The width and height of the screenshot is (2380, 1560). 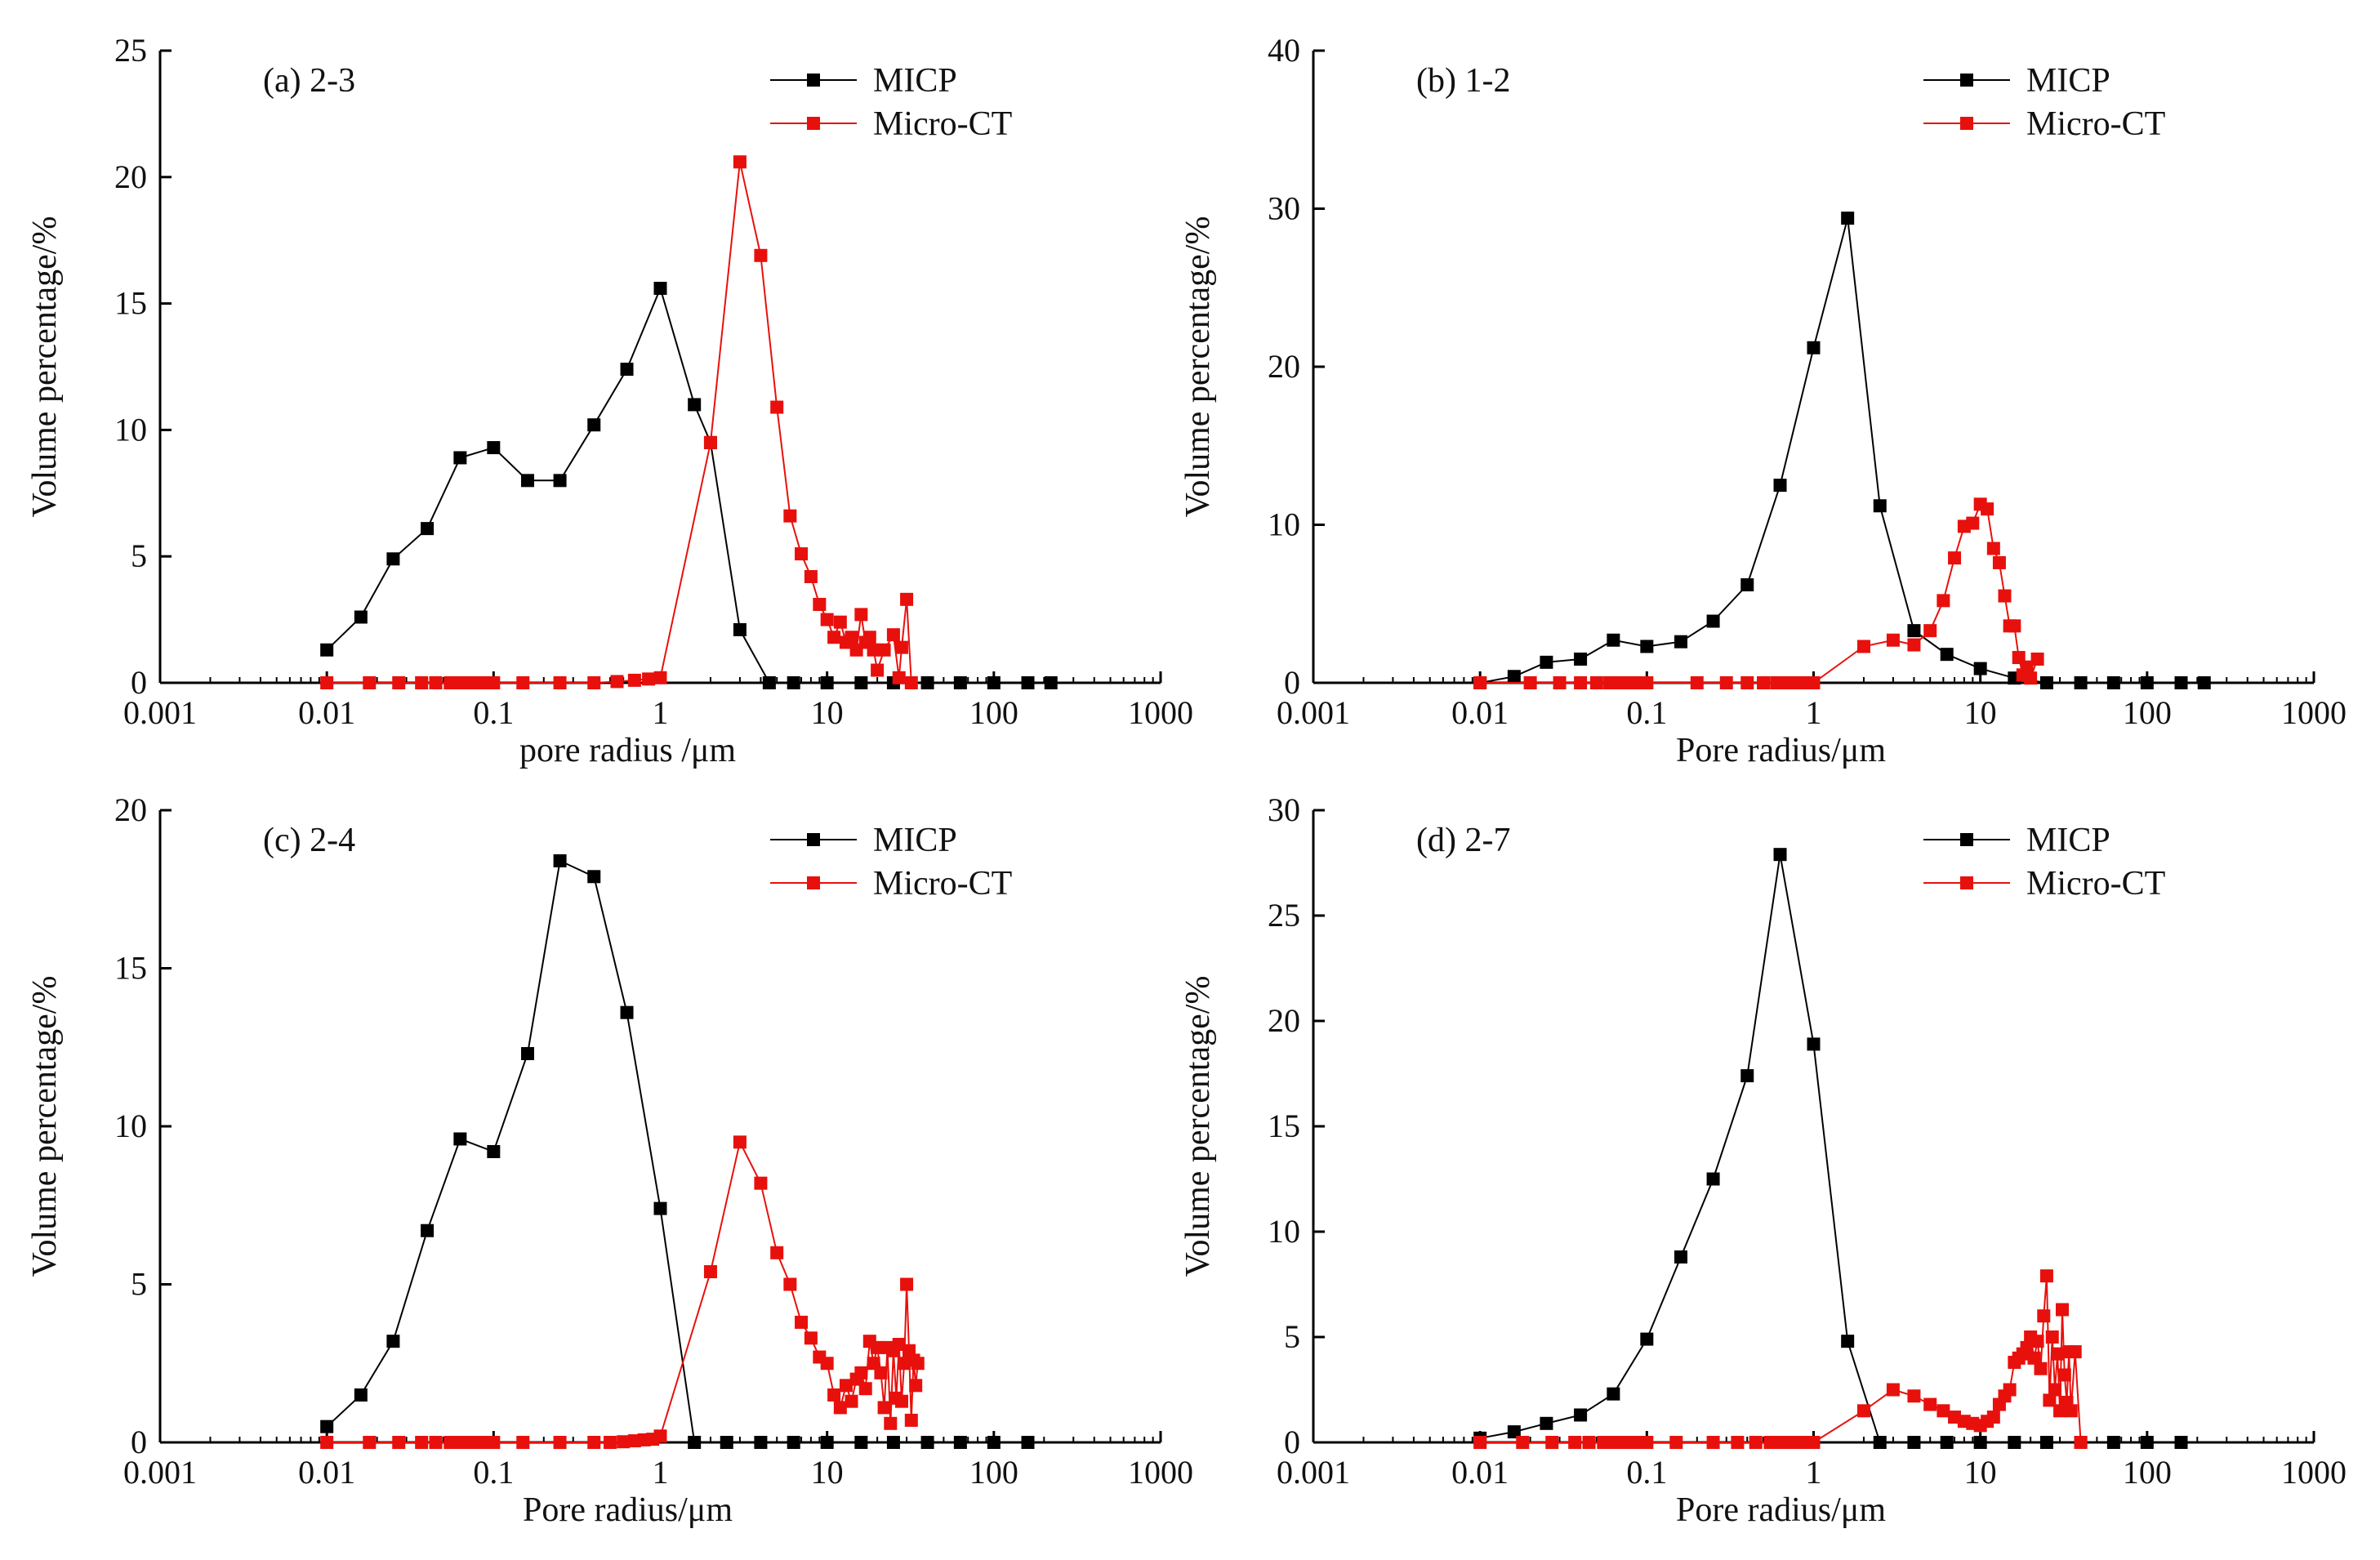 I want to click on x-tick-label: 0.001, so click(x=160, y=712).